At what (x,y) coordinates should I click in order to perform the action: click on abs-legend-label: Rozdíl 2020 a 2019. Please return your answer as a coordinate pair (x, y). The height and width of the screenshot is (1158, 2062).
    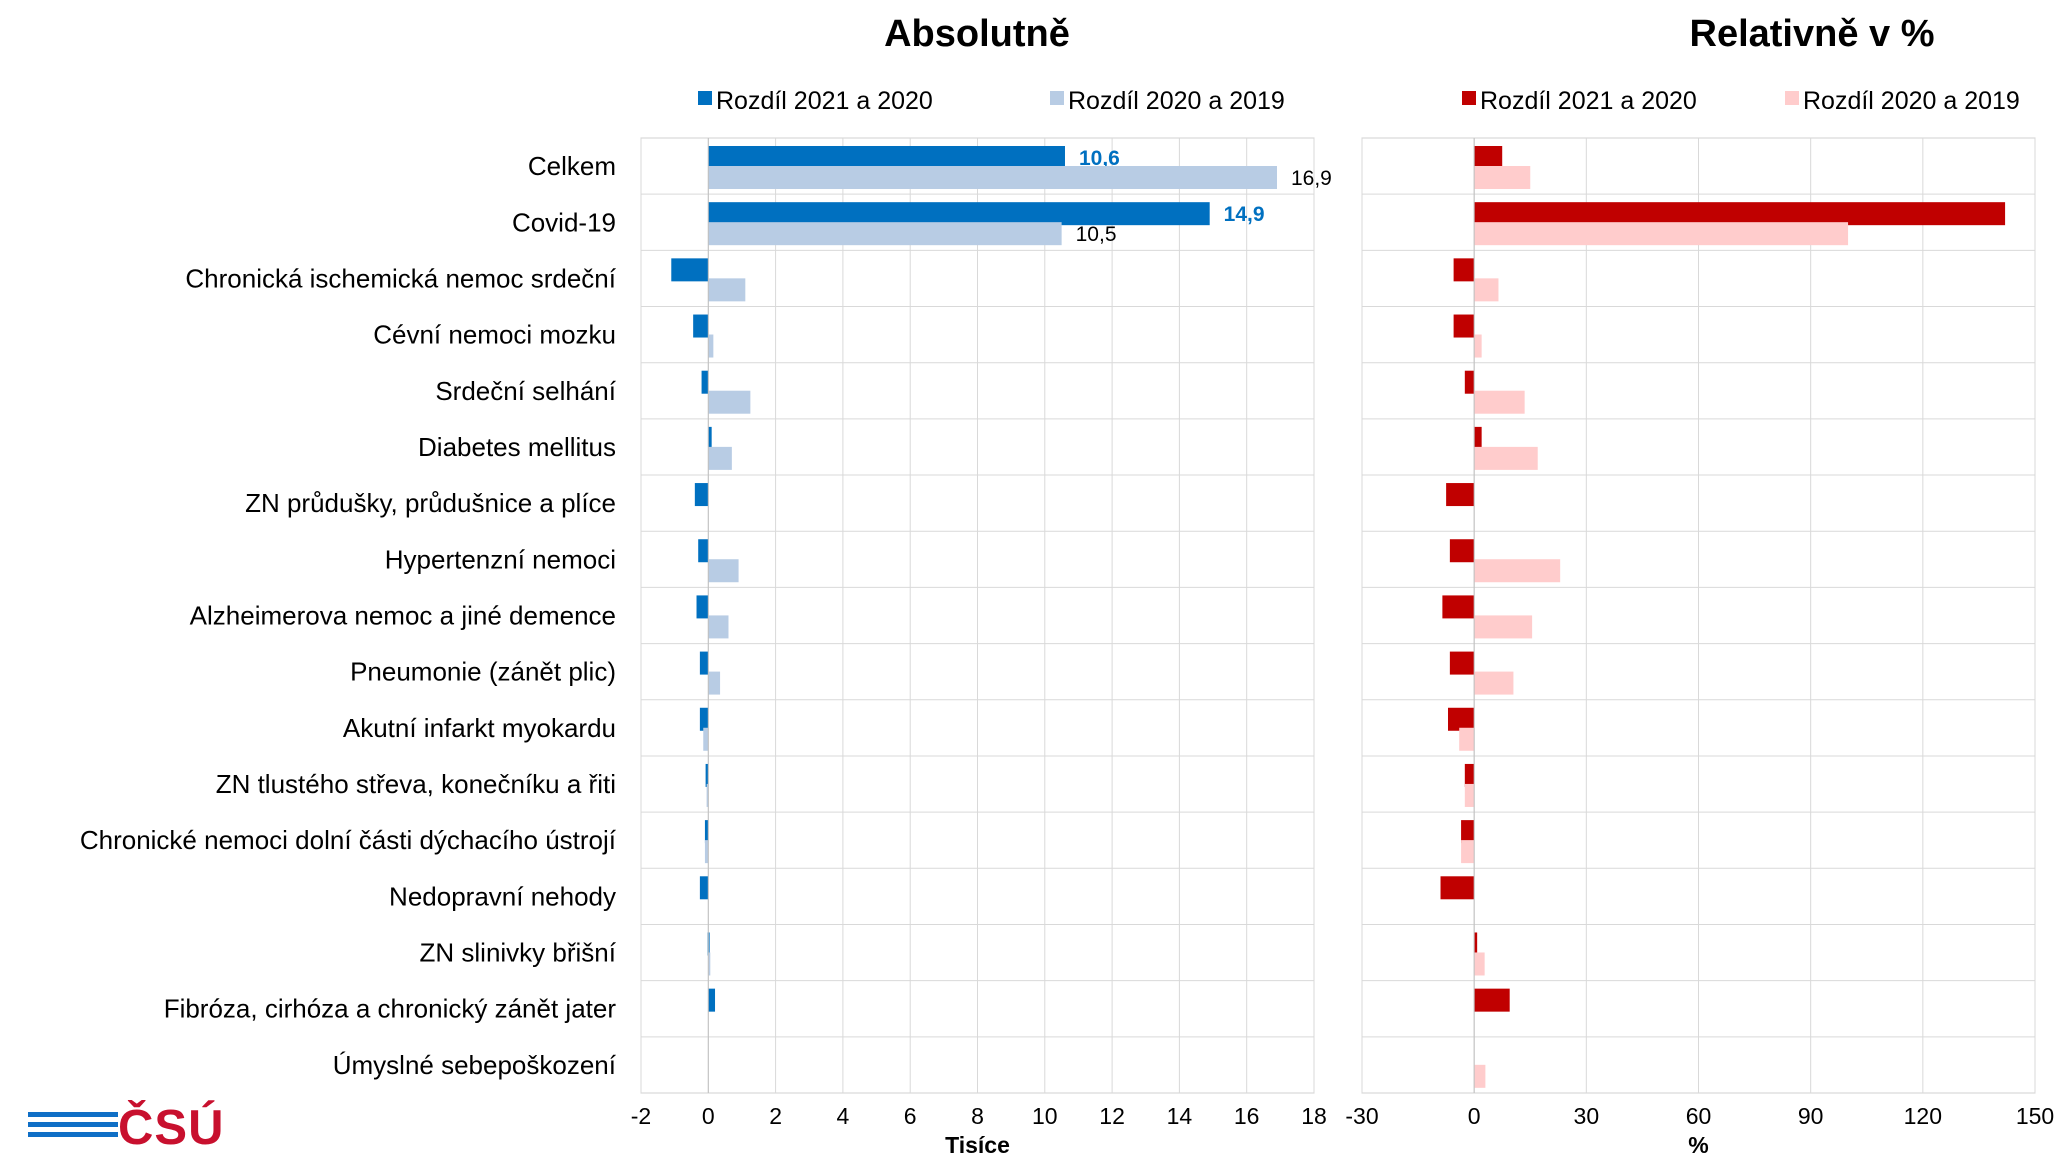
    Looking at the image, I should click on (1176, 101).